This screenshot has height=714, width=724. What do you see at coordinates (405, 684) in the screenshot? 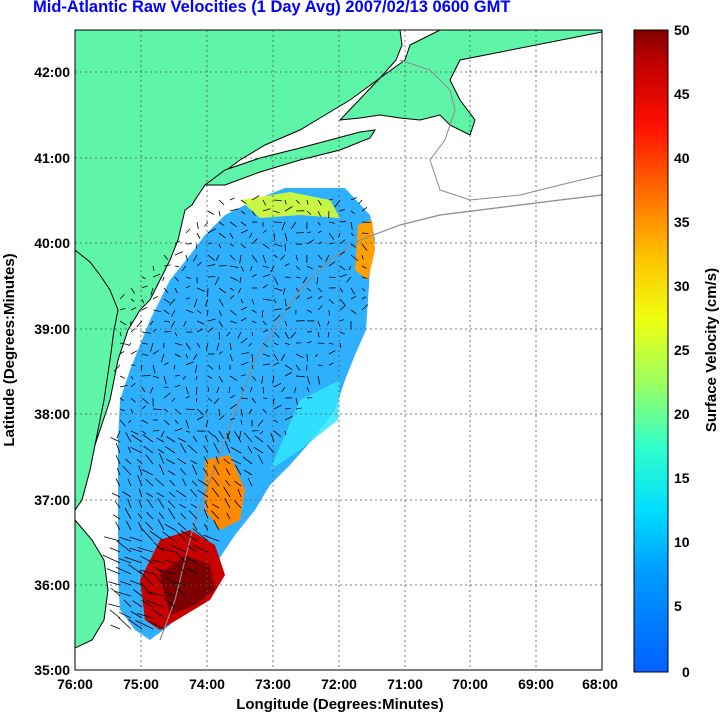
I see `x-tick-label: 71:00` at bounding box center [405, 684].